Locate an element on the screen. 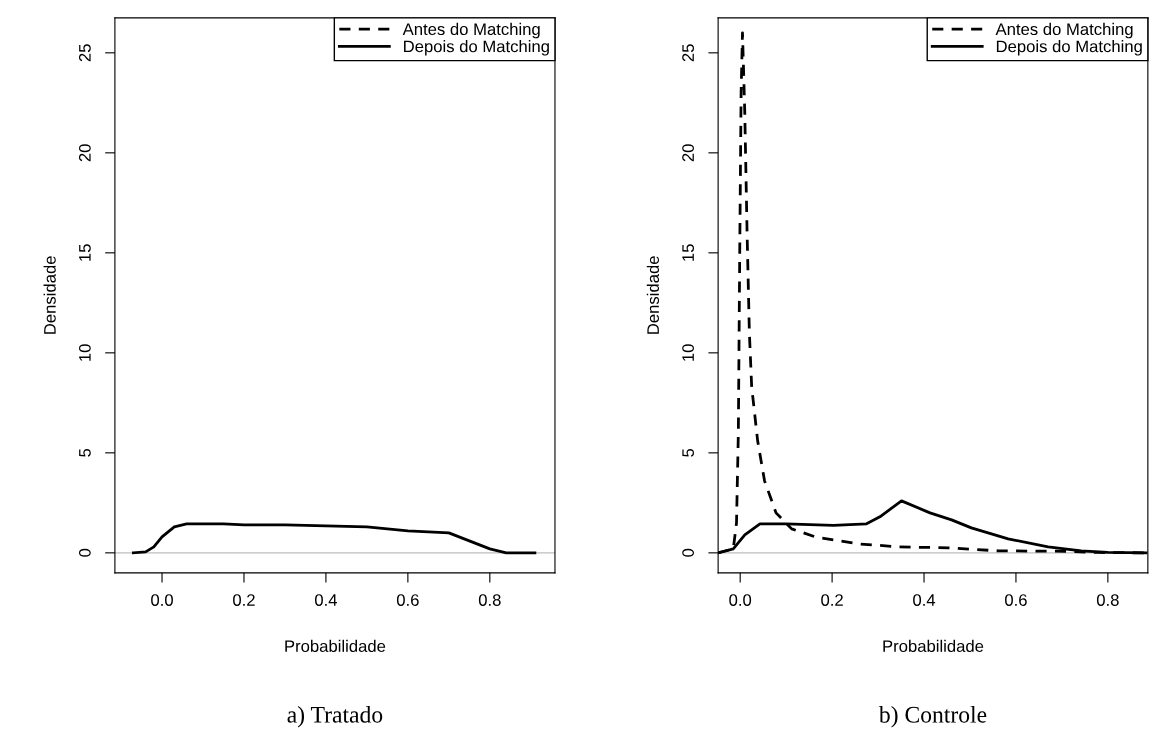 The height and width of the screenshot is (743, 1149). text: a) Tratado is located at coordinates (335, 717).